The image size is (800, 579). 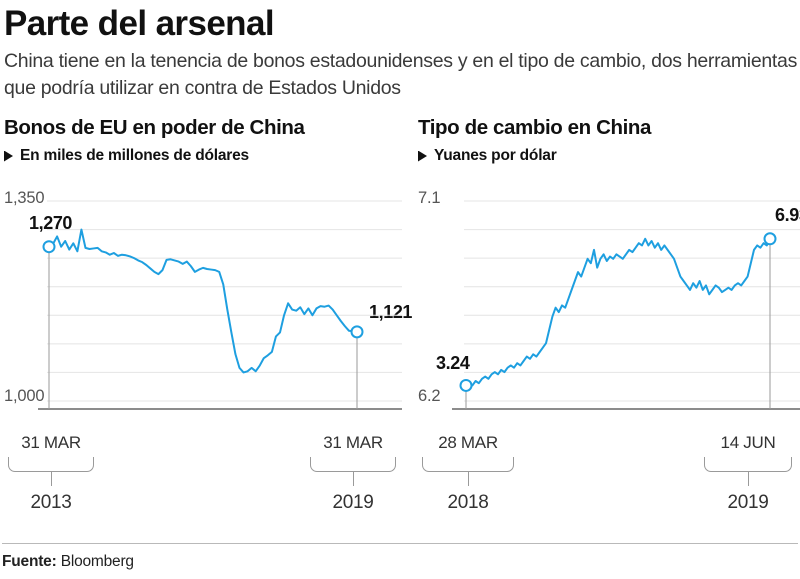 What do you see at coordinates (400, 543) in the screenshot?
I see `footer-divider` at bounding box center [400, 543].